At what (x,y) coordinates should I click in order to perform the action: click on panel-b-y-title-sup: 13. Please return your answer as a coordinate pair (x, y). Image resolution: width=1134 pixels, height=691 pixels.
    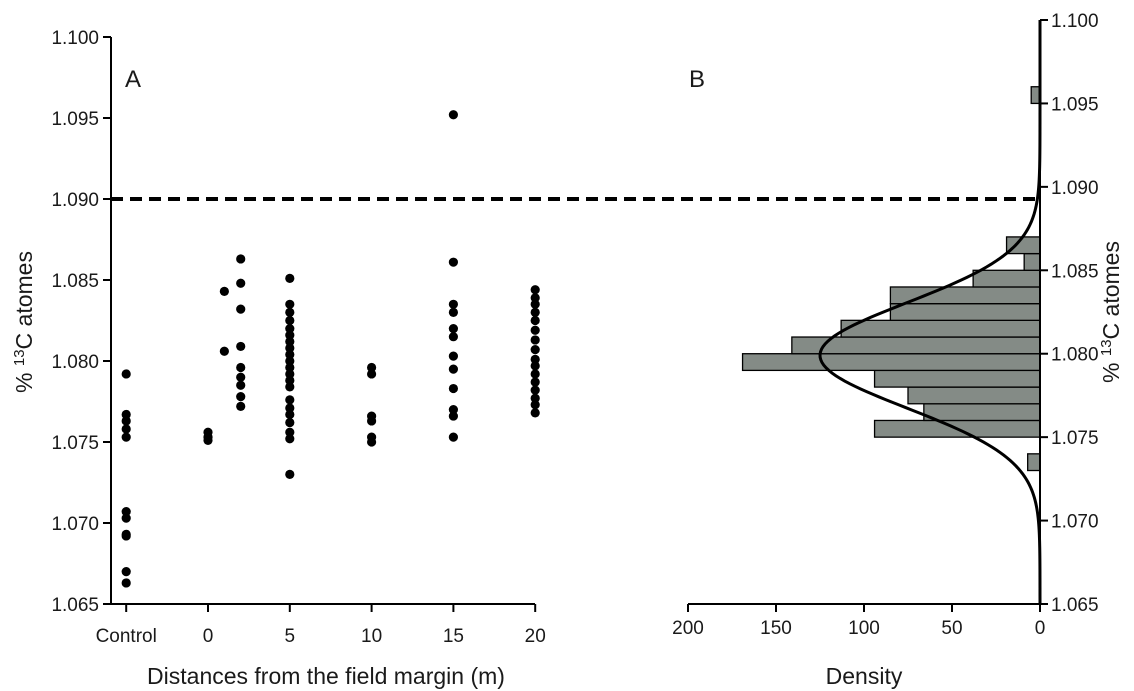
    Looking at the image, I should click on (1106, 347).